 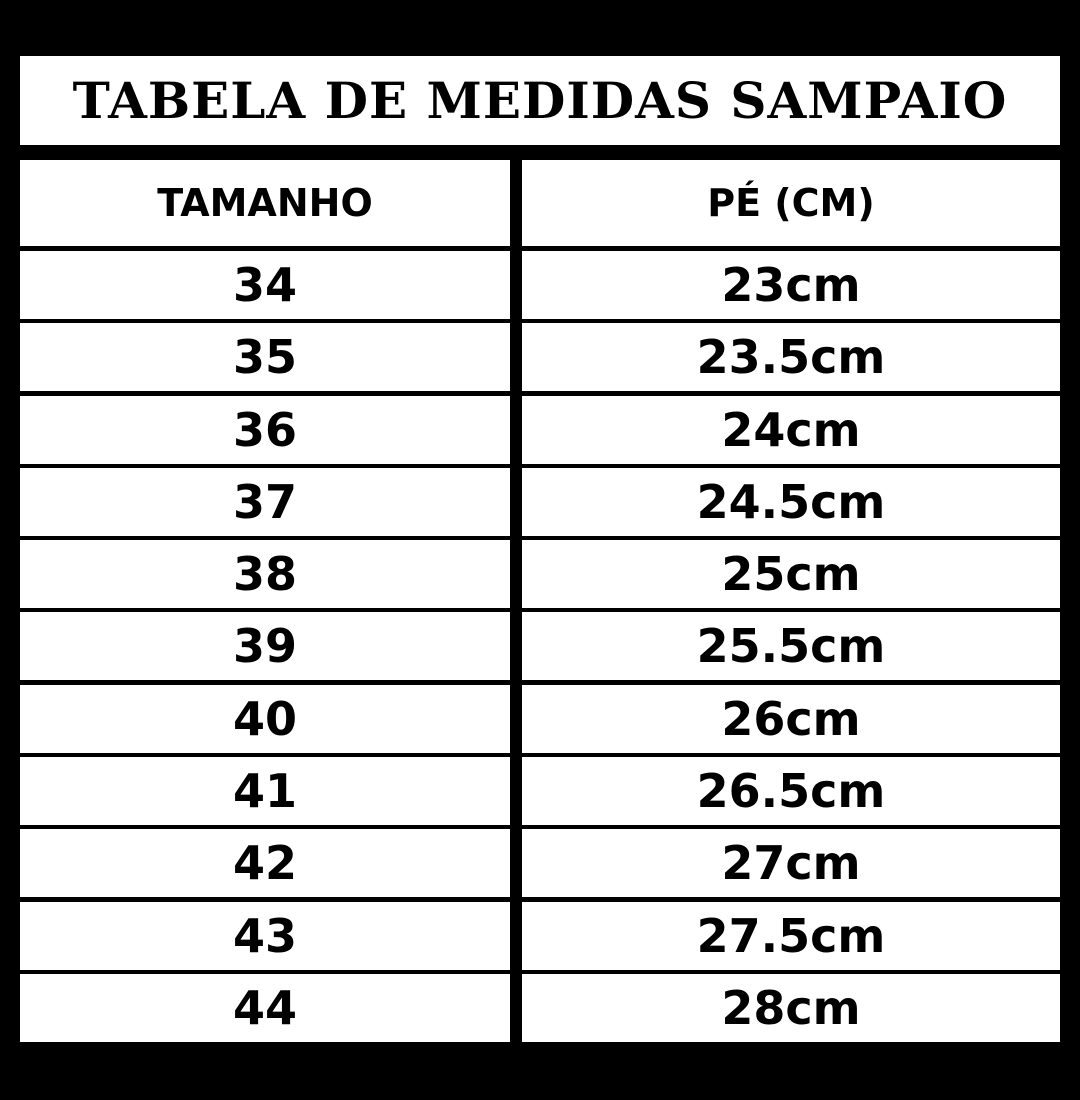 I want to click on table-row: 38 25cm, so click(x=540, y=574).